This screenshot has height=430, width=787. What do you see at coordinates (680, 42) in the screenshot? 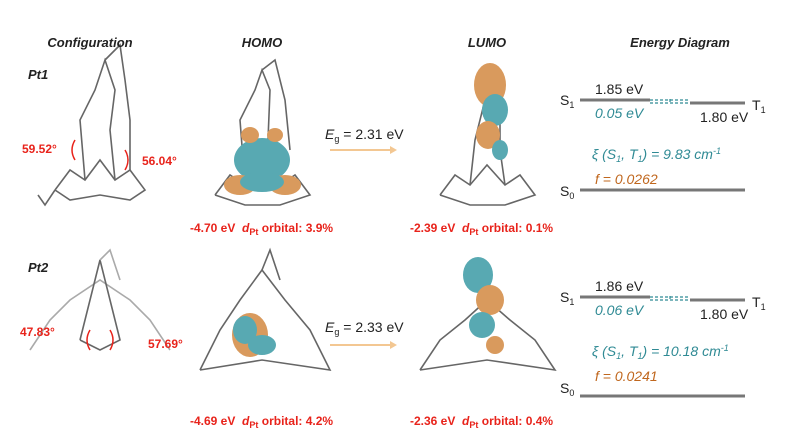
I see `column-header: Energy Diagram` at bounding box center [680, 42].